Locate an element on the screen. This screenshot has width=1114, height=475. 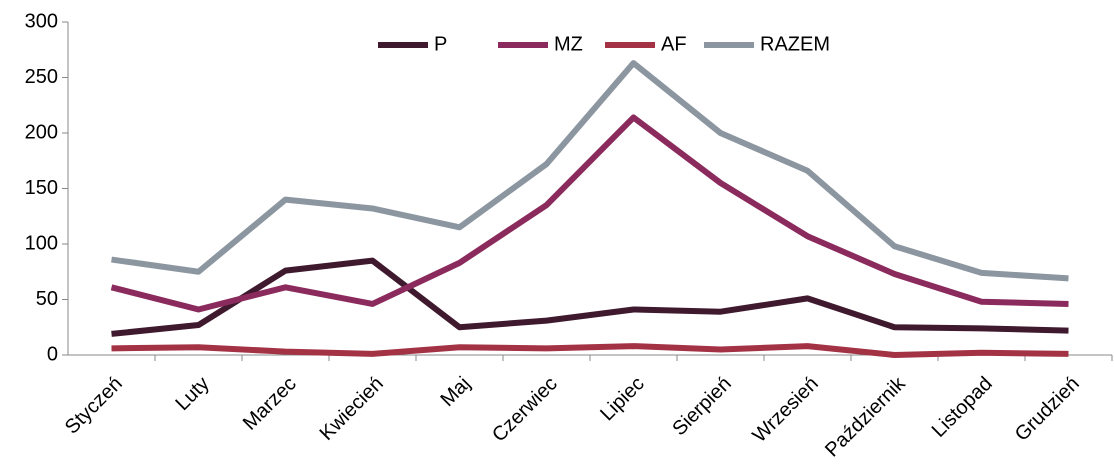
legend-label: RAZEM is located at coordinates (795, 44).